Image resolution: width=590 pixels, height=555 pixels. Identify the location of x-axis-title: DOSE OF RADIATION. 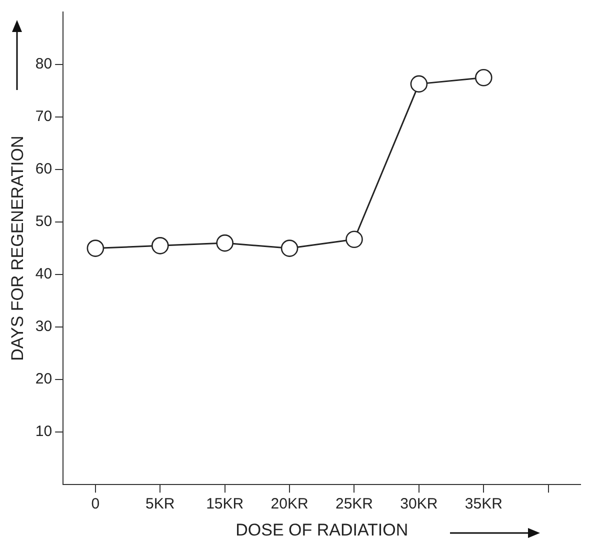
(322, 530).